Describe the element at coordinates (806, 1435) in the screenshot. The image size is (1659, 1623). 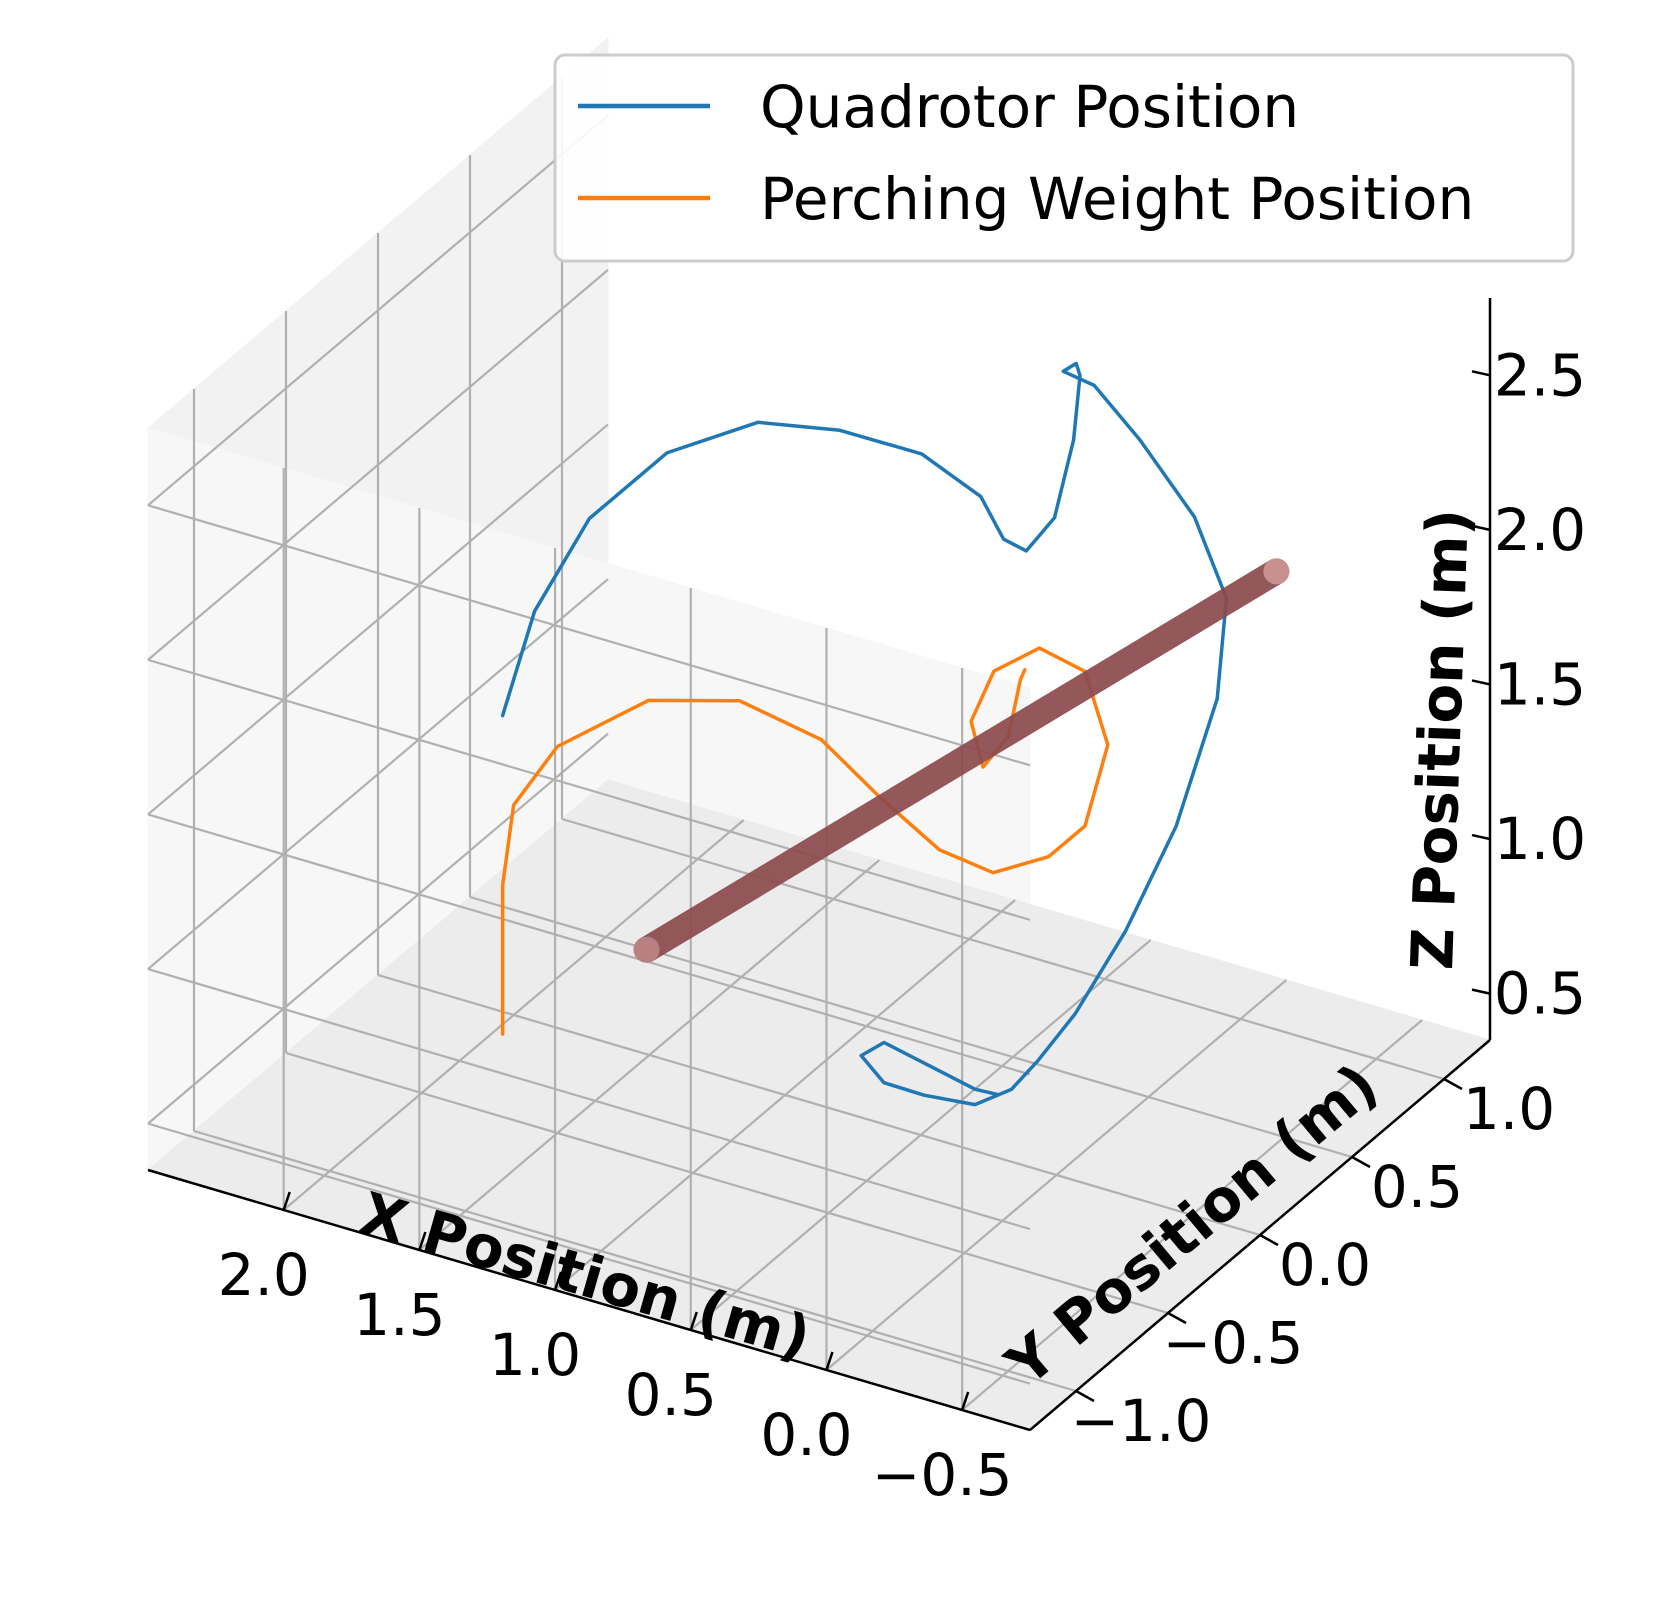
I see `x-tick-label-4: 0.0` at that location.